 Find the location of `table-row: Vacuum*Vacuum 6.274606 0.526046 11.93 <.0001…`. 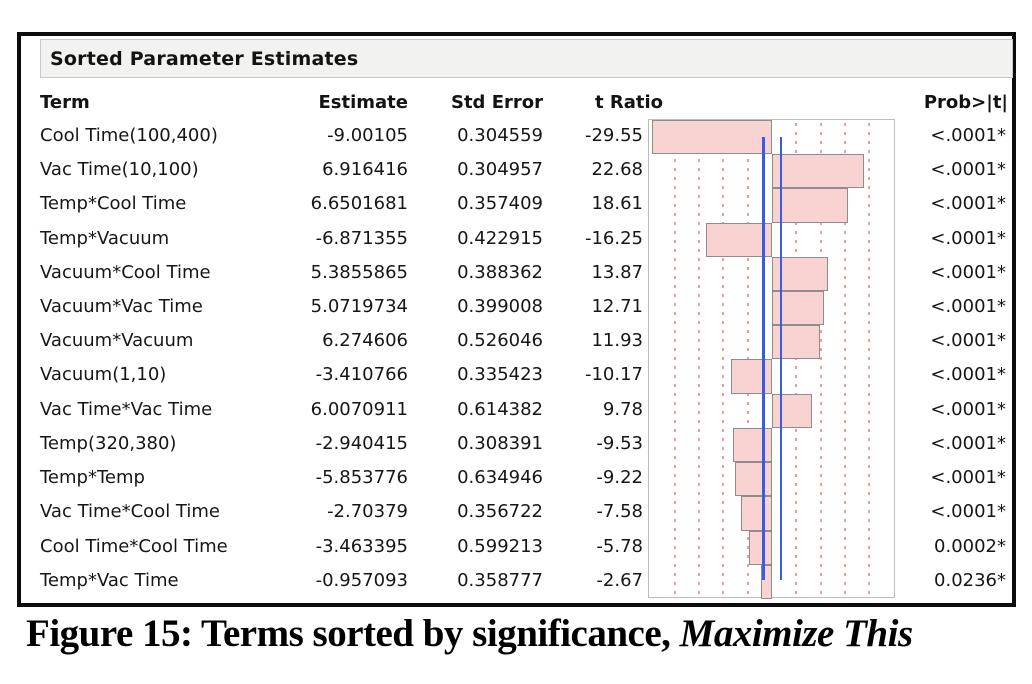

table-row: Vacuum*Vacuum 6.274606 0.526046 11.93 <.0001… is located at coordinates (516, 341).